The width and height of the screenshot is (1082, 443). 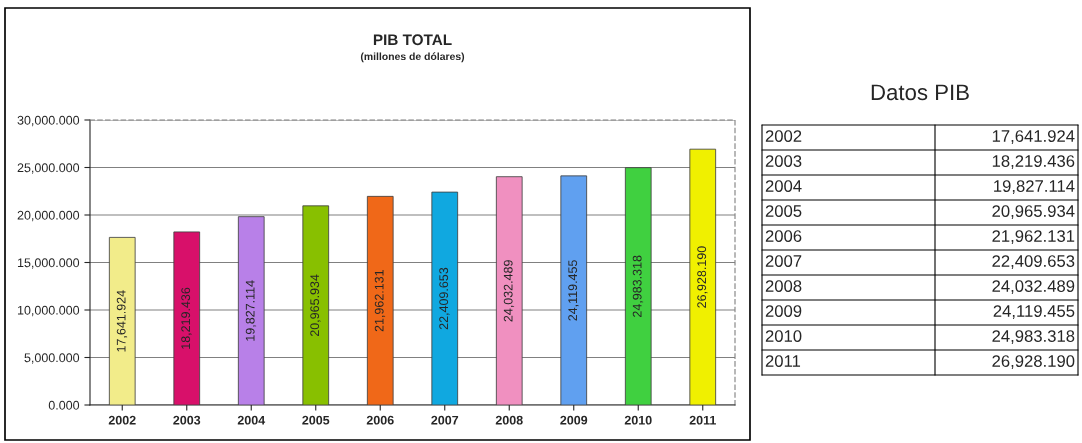 I want to click on y-tick-label: 20,000.000, so click(x=48, y=216).